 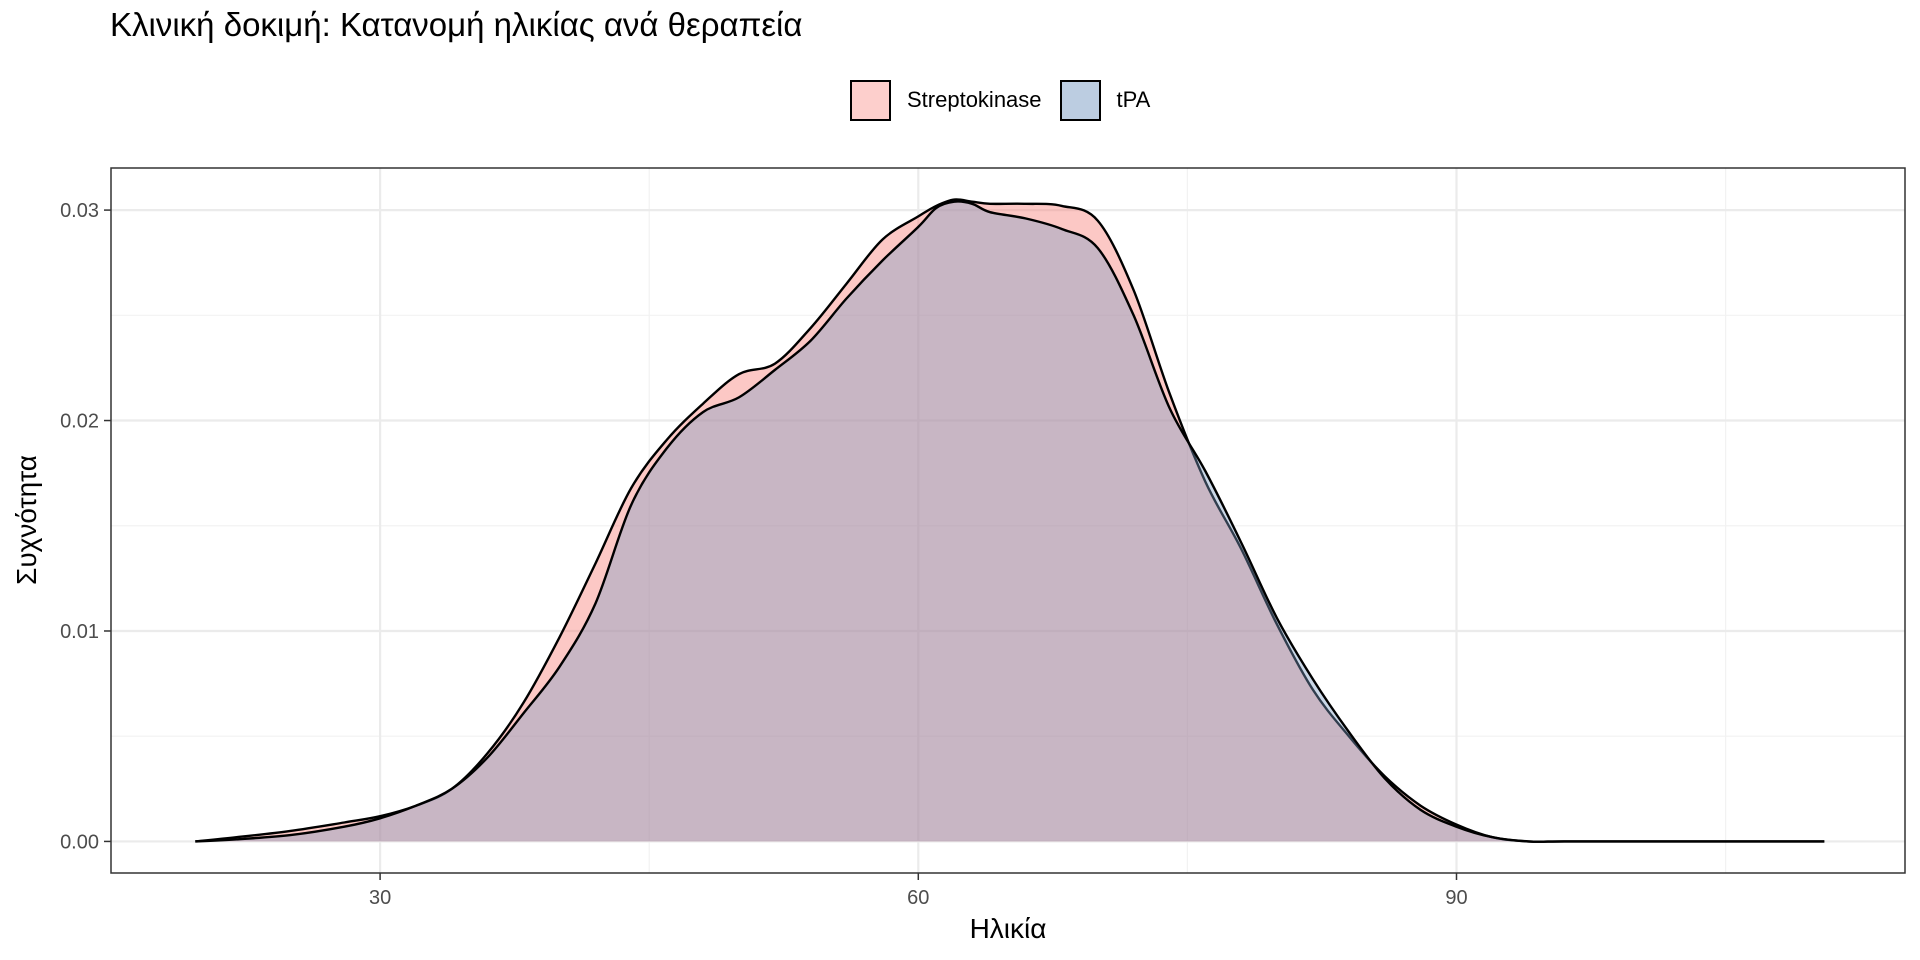 I want to click on legend-item-streptokinase: Streptokinase, so click(x=946, y=100).